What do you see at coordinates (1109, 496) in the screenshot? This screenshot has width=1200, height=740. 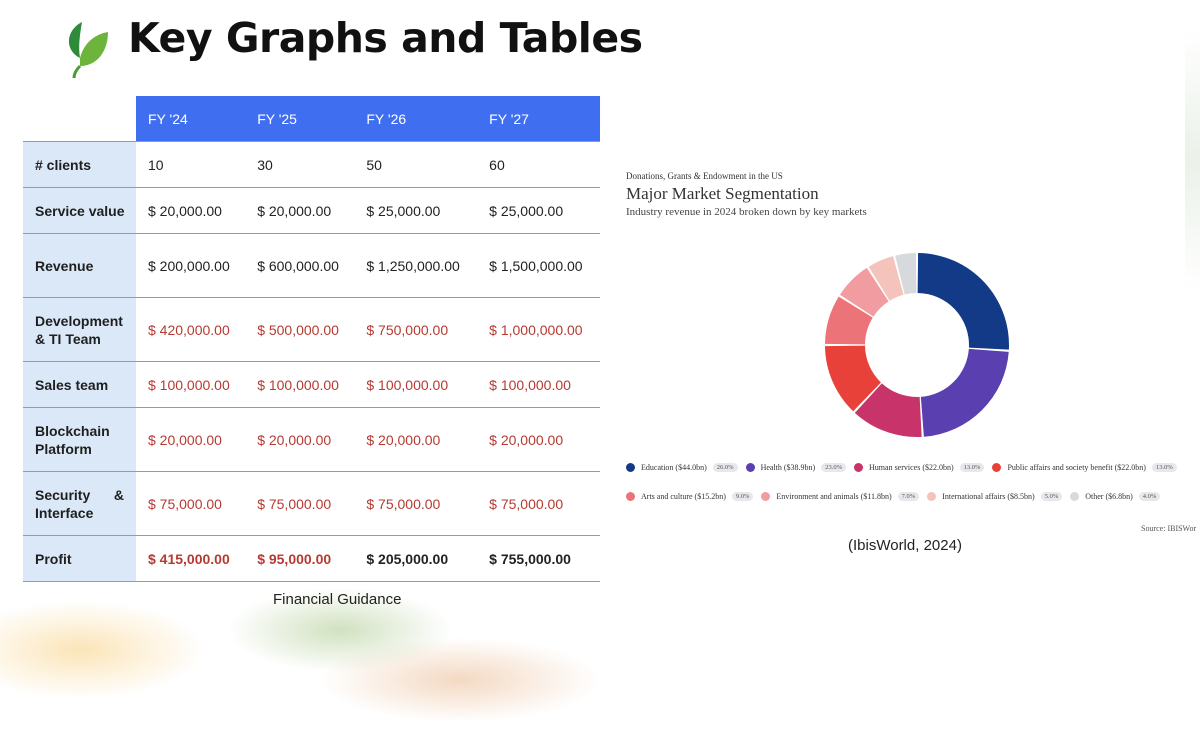 I see `legend-label: Other ($6.8bn)` at bounding box center [1109, 496].